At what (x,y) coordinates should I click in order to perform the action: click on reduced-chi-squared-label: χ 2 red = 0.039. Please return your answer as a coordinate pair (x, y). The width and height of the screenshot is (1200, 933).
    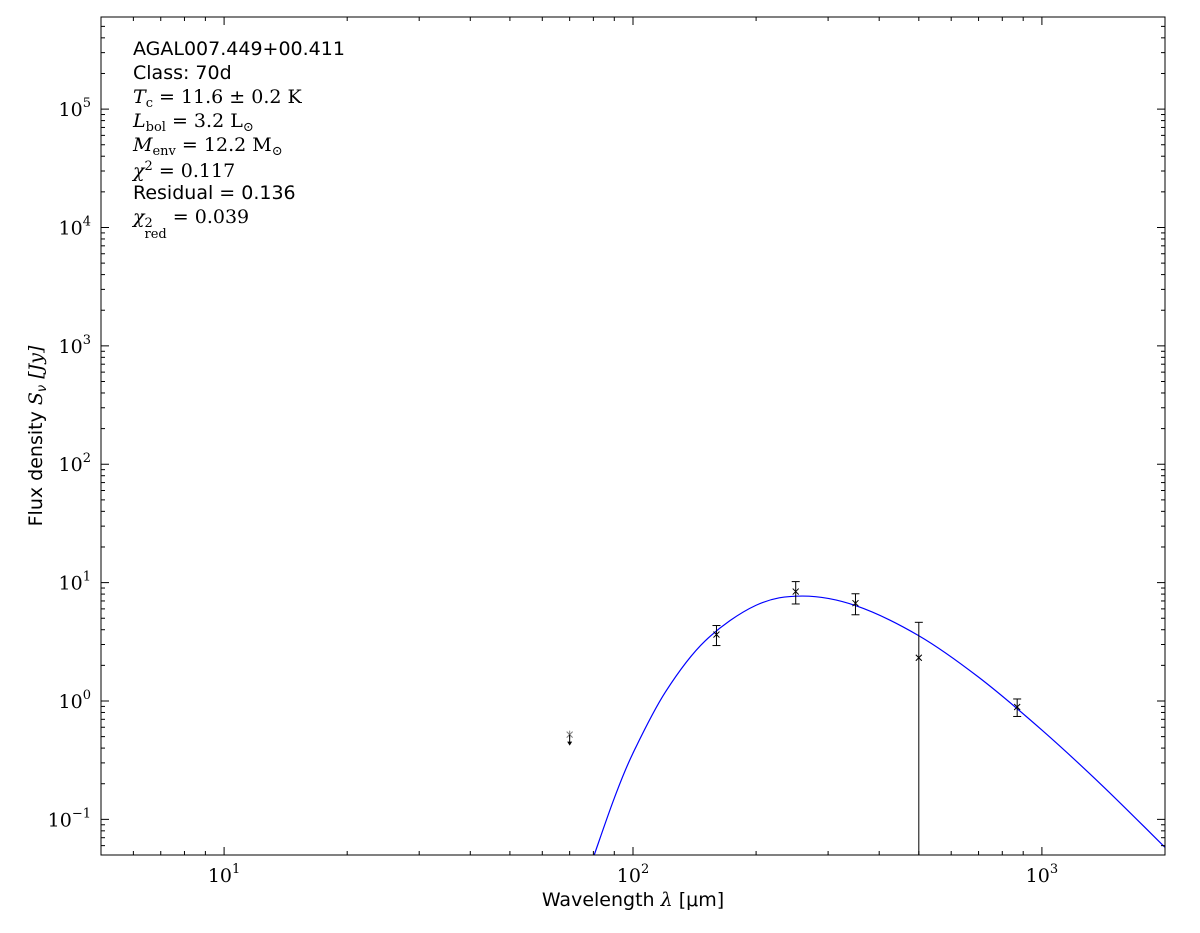
    Looking at the image, I should click on (191, 224).